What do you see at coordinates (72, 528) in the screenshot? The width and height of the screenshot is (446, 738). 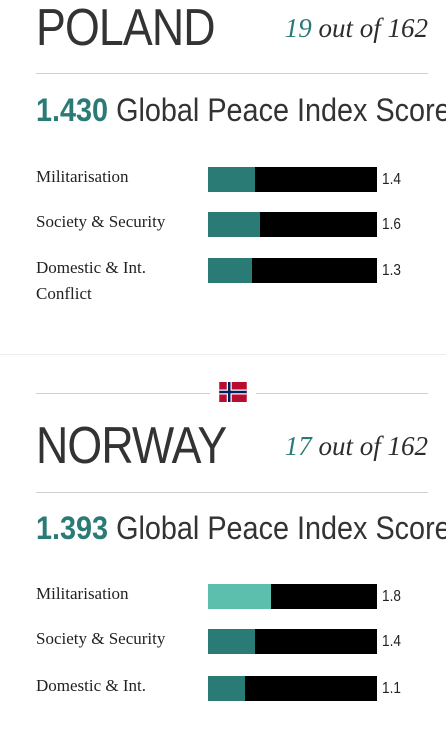 I see `score-value: 1.393` at bounding box center [72, 528].